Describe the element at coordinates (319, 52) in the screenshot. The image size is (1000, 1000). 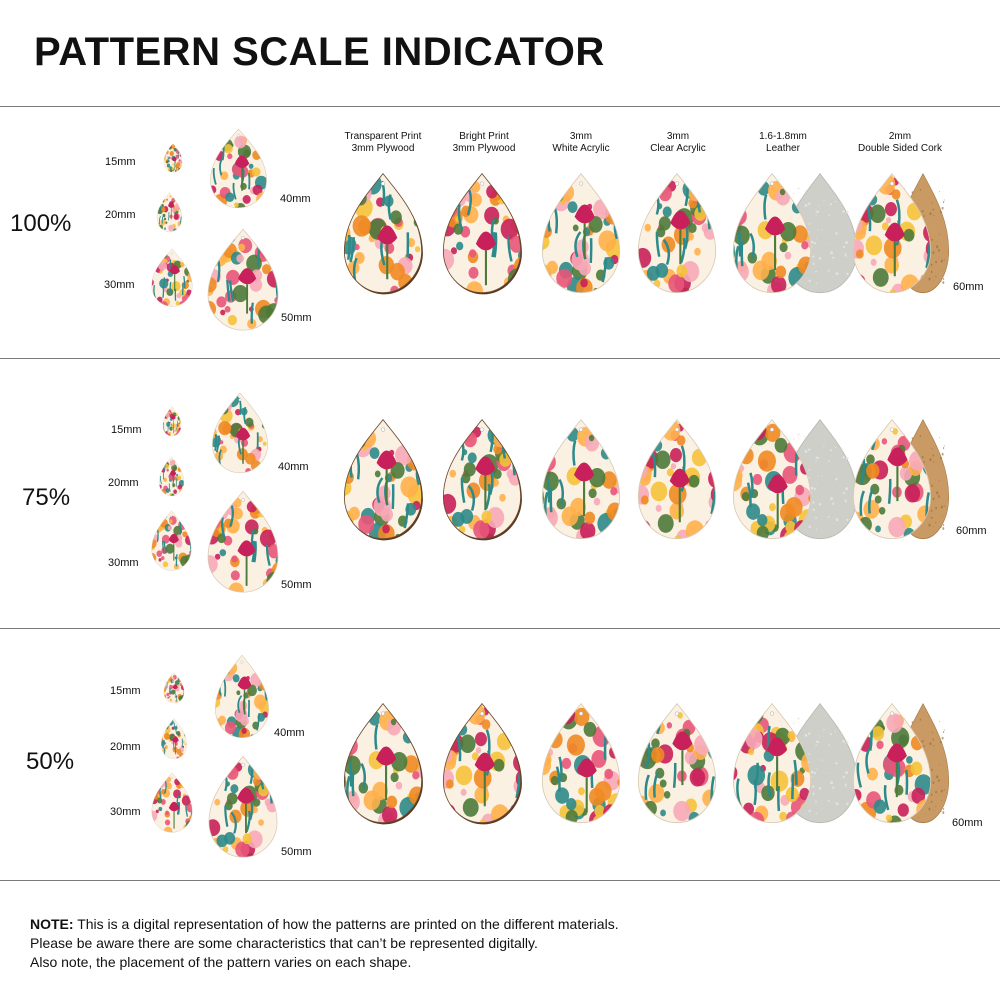
I see `page-title: PATTERN SCALE INDICATOR` at that location.